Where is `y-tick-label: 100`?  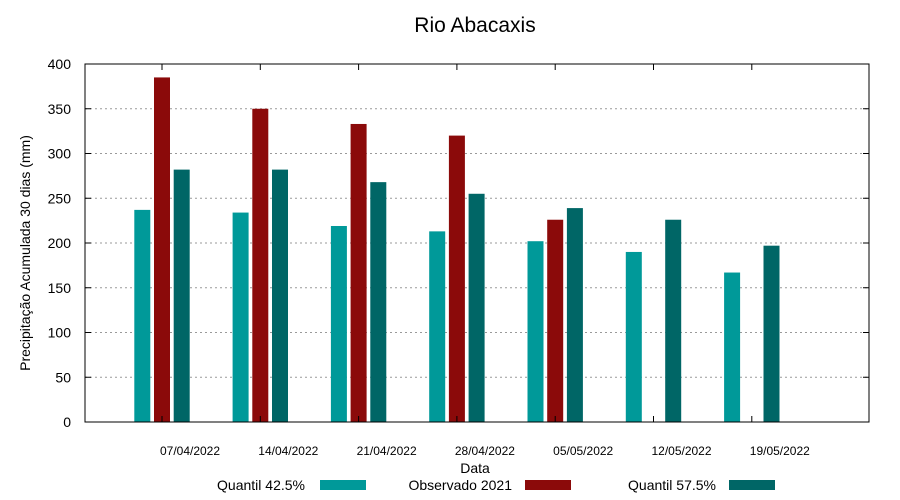
y-tick-label: 100 is located at coordinates (60, 333).